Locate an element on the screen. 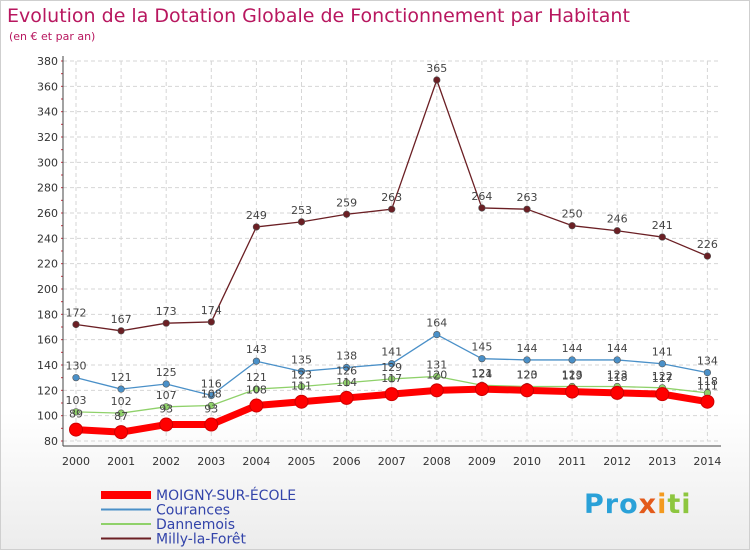 This screenshot has width=750, height=550. x-tick-label: 2006 is located at coordinates (347, 461).